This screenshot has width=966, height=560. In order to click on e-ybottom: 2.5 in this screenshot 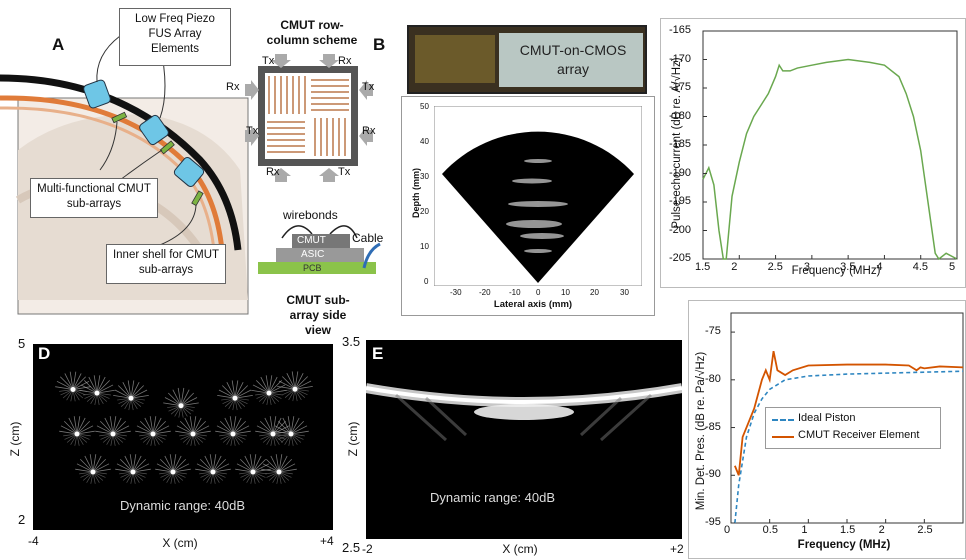, I will do `click(351, 547)`.